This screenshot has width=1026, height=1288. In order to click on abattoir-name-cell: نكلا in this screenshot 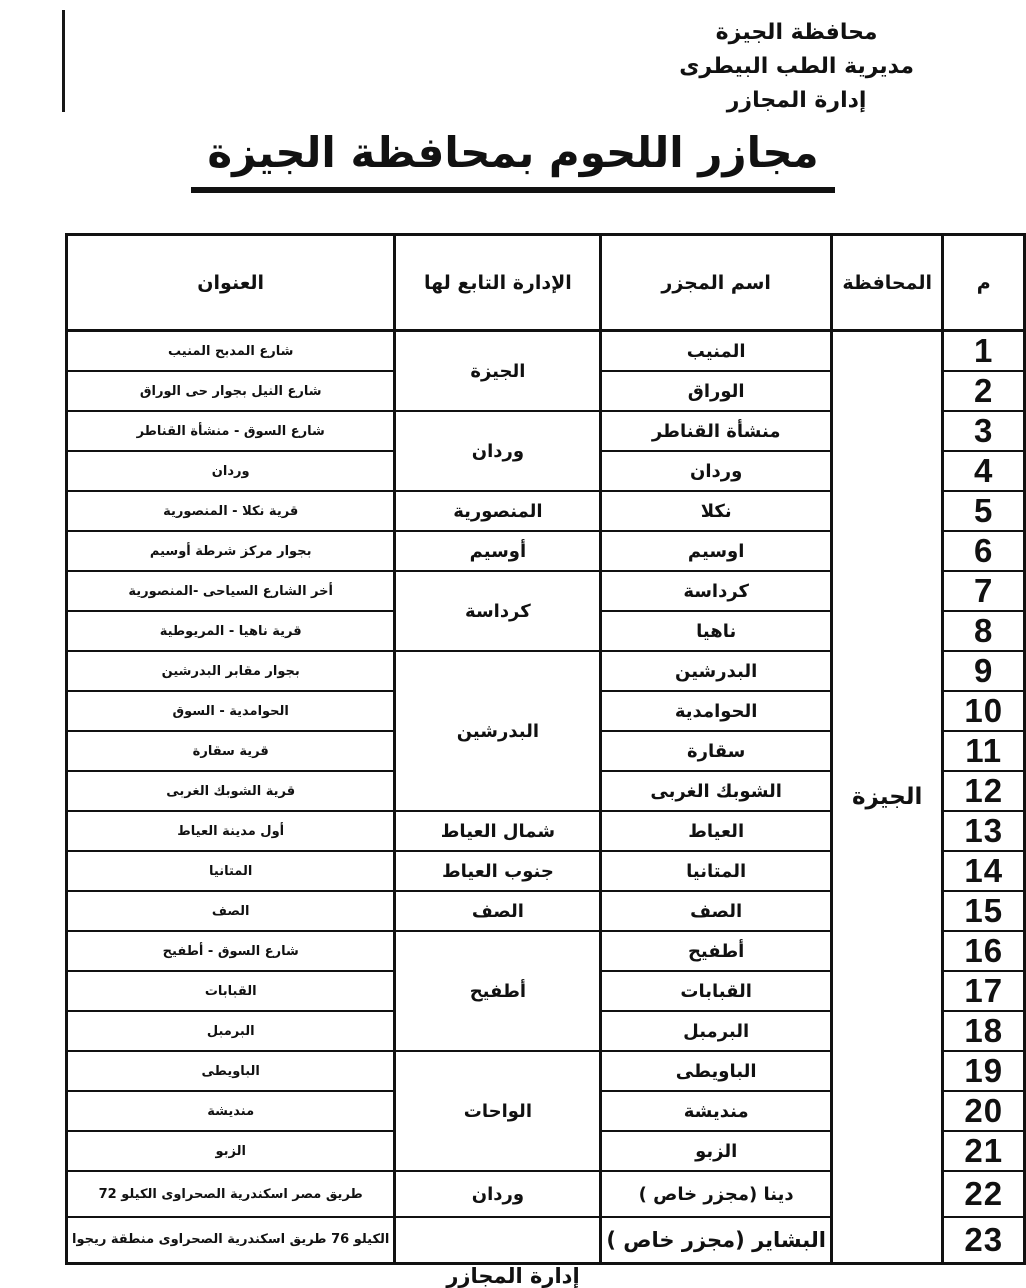, I will do `click(716, 511)`.